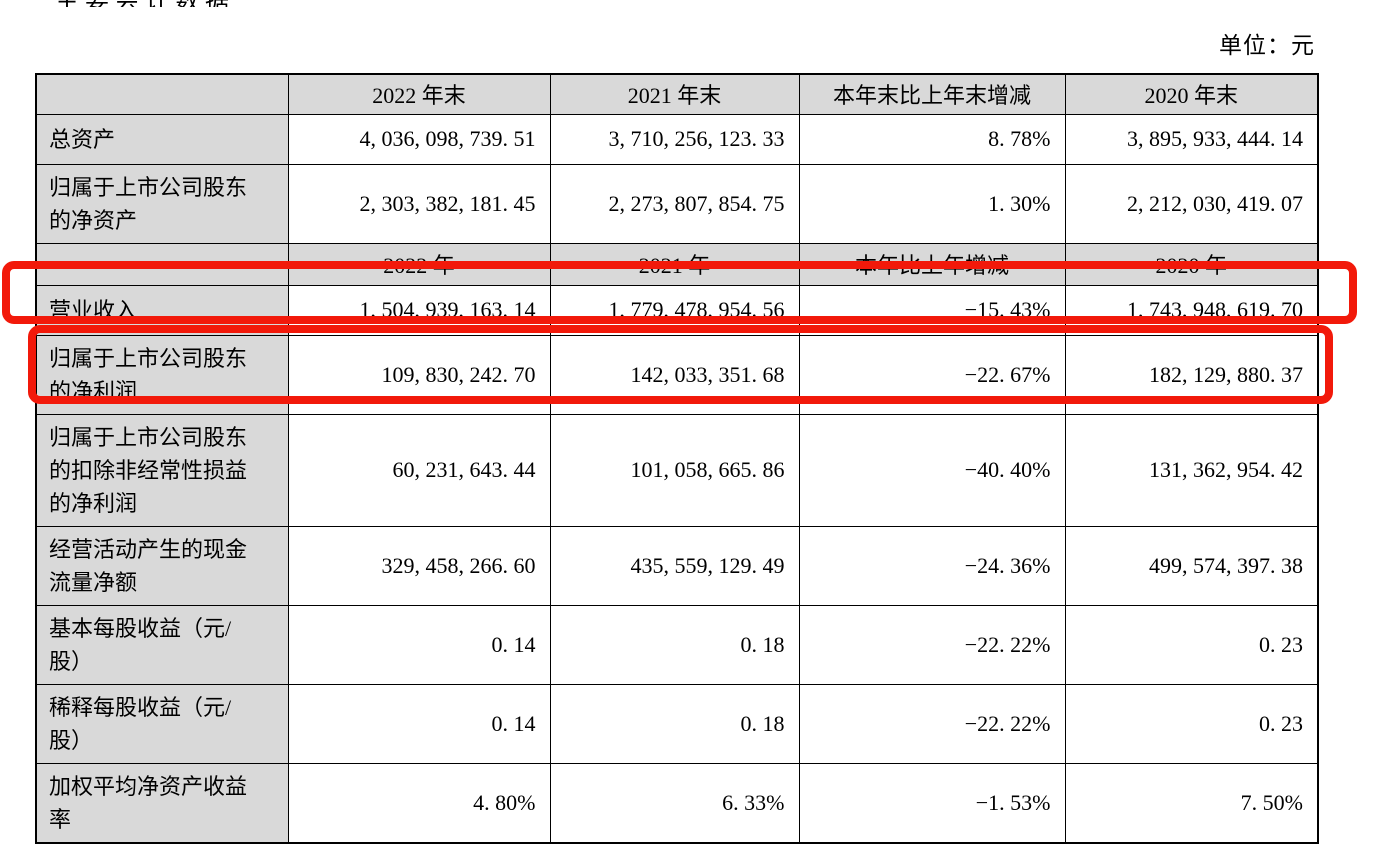  I want to click on row-label-cell: 归属于上市公司股东的扣除非经常性损益的净利润, so click(162, 470).